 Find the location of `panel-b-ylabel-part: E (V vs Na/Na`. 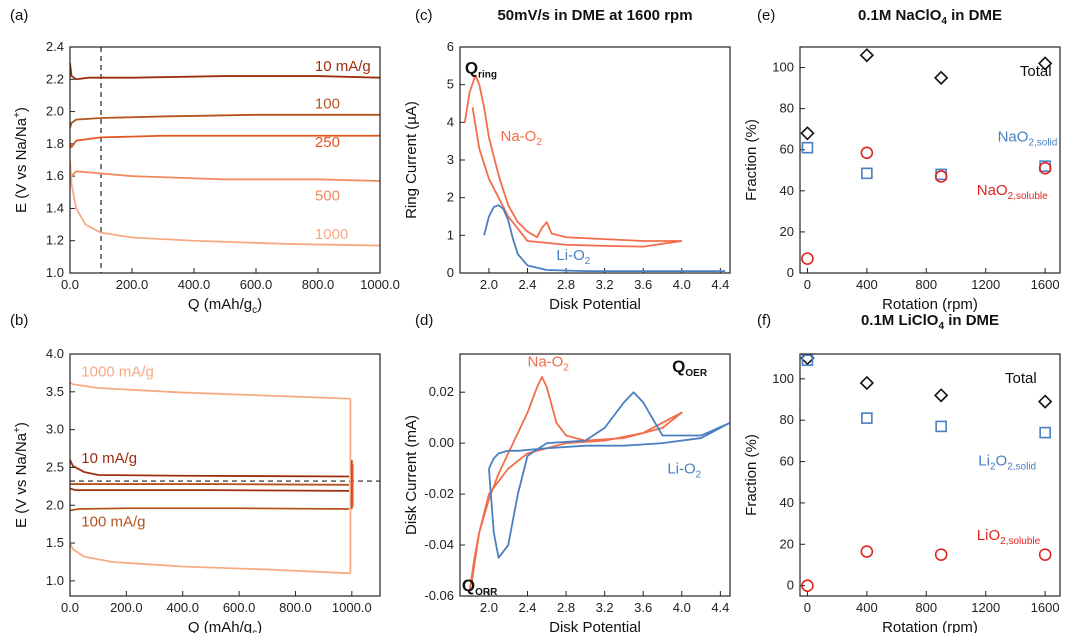

panel-b-ylabel-part: E (V vs Na/Na is located at coordinates (21, 480).